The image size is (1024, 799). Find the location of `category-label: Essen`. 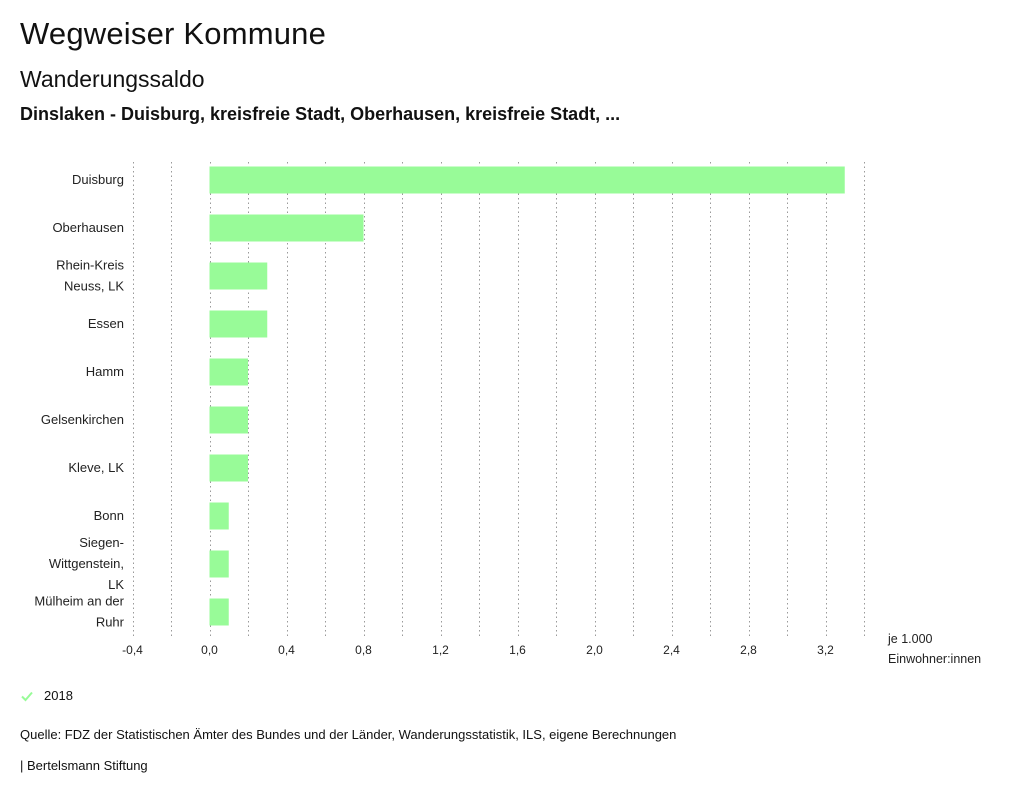

category-label: Essen is located at coordinates (106, 323).